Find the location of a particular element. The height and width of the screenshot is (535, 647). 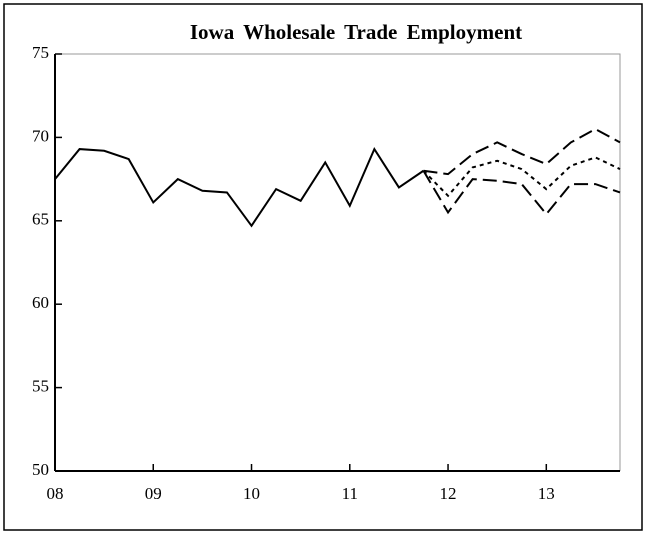

y-tick-label: 55 is located at coordinates (40, 386).